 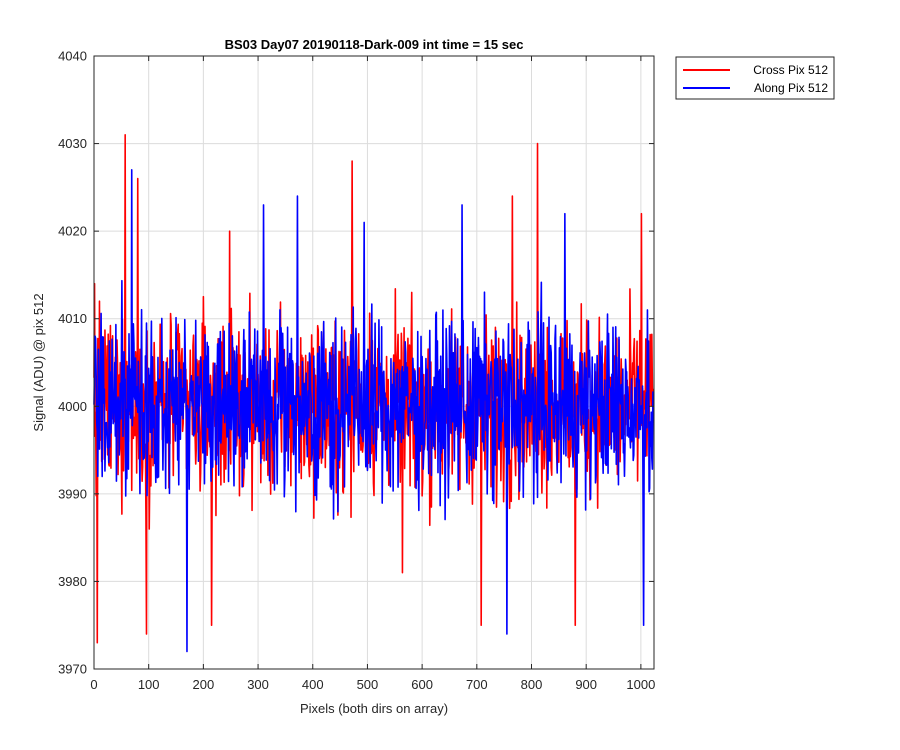 I want to click on y-tick-label: 4040, so click(x=72, y=56).